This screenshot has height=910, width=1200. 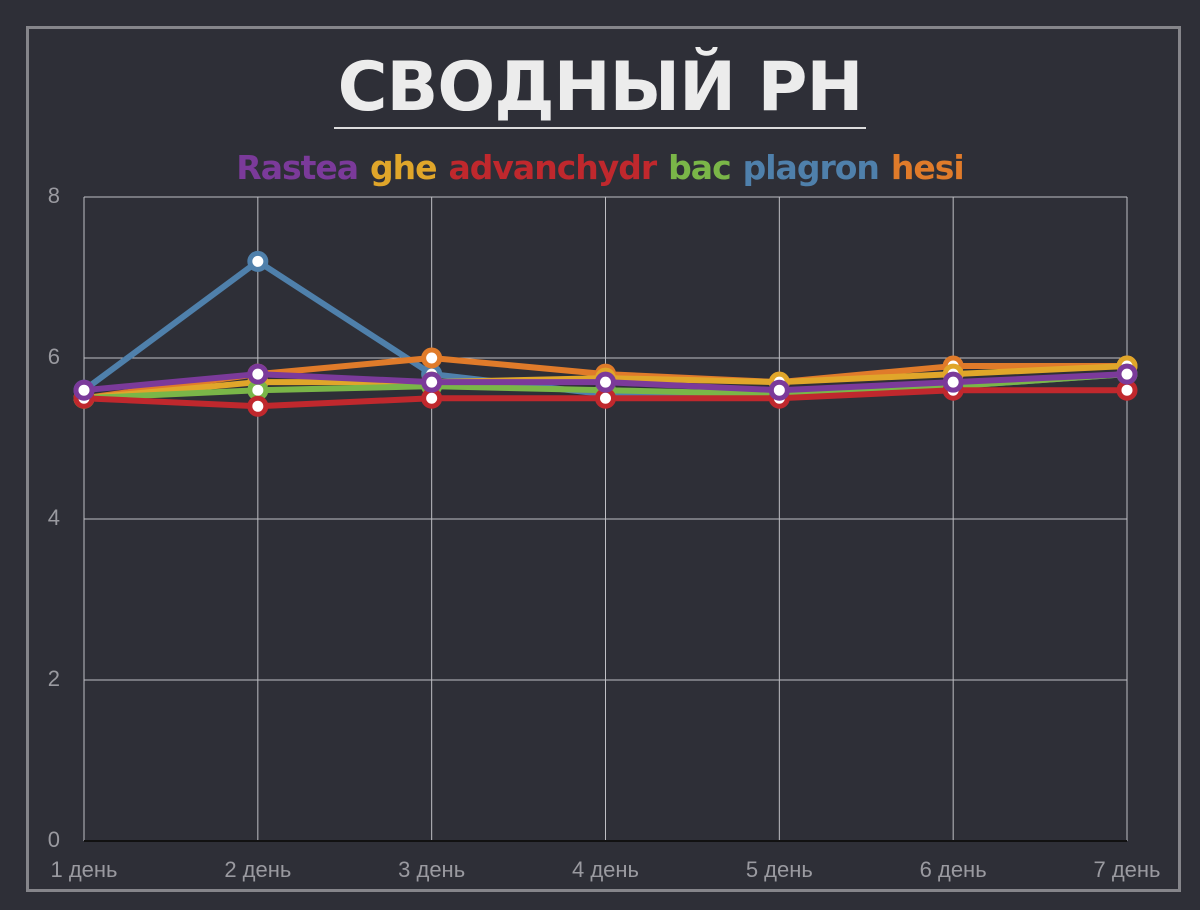 I want to click on legend-entry: plagron, so click(x=811, y=167).